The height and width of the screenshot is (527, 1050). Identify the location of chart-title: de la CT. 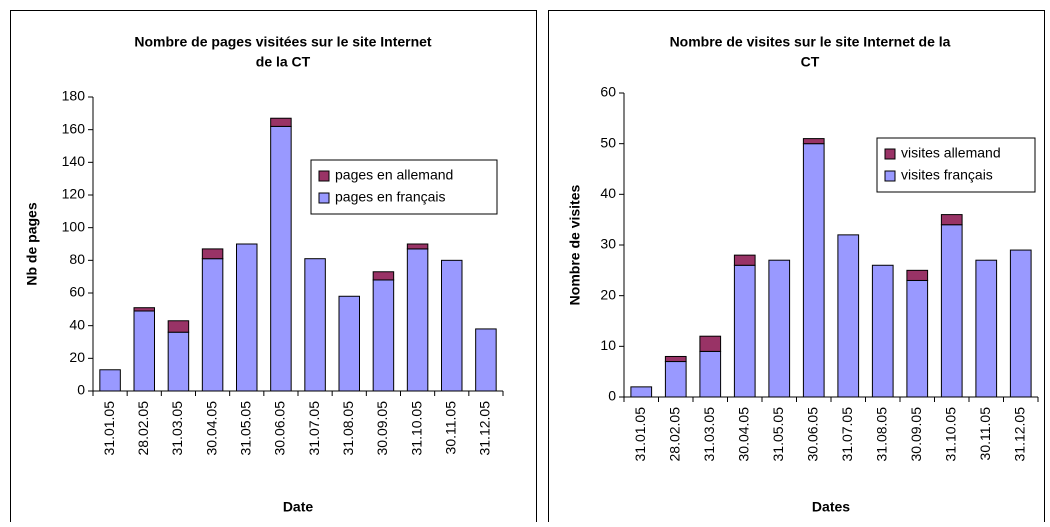
(283, 62).